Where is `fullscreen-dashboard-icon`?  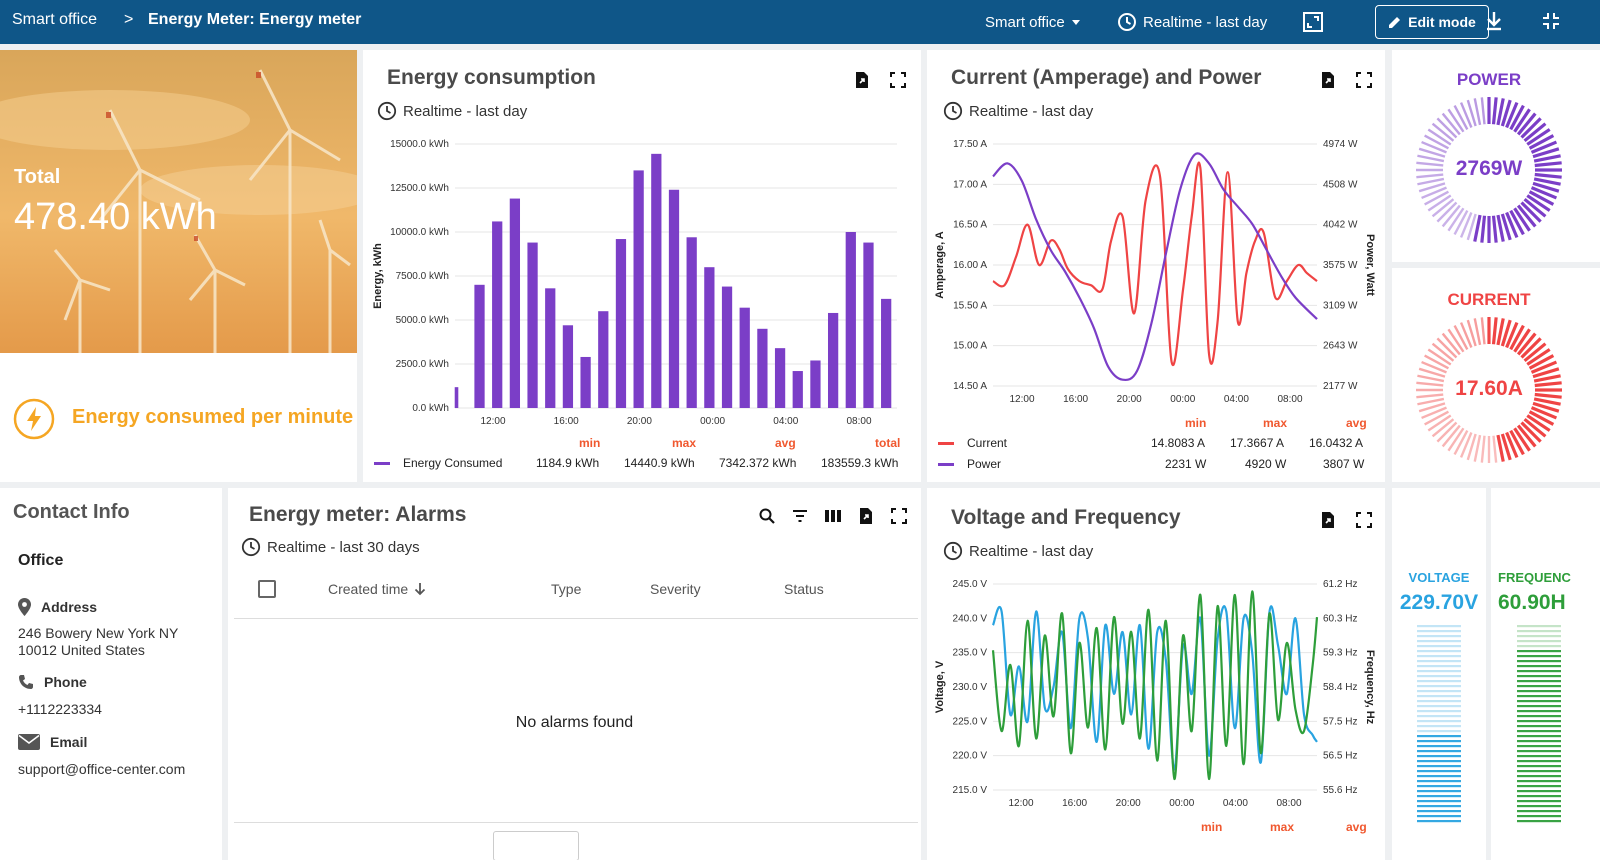
fullscreen-dashboard-icon is located at coordinates (1313, 22).